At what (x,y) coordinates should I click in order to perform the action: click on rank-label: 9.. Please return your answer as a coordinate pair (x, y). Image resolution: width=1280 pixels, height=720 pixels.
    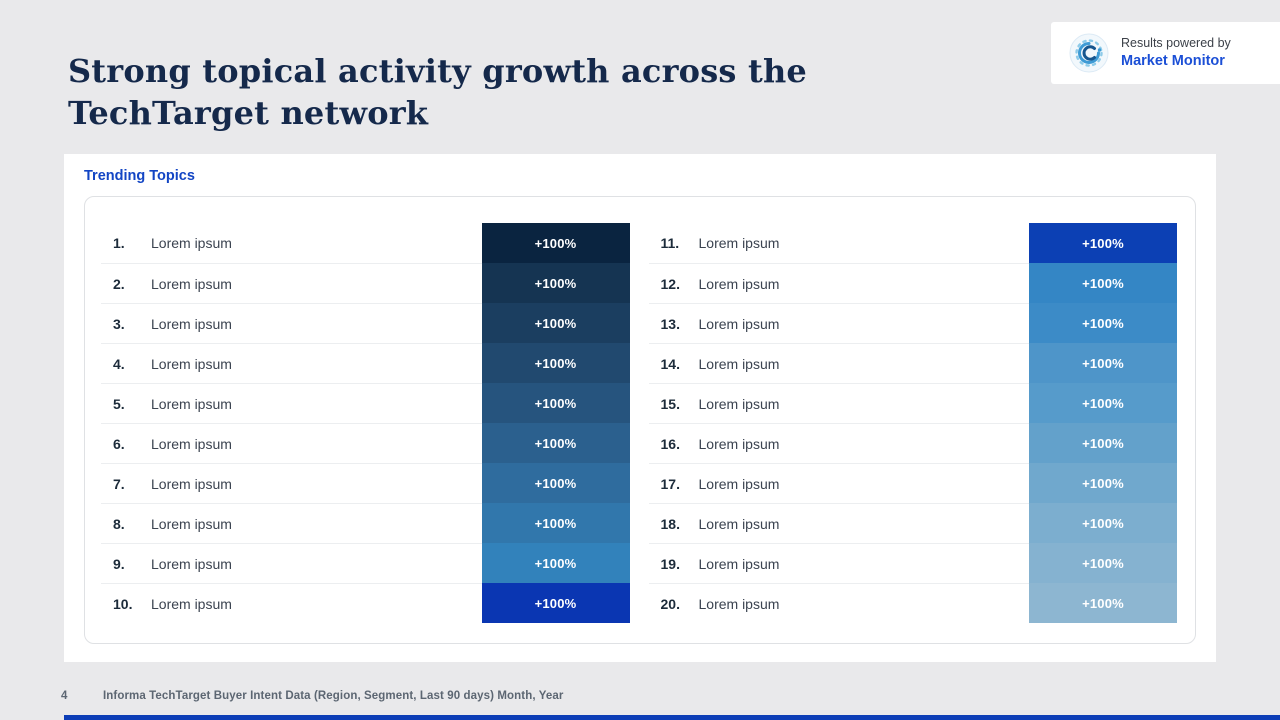
    Looking at the image, I should click on (119, 563).